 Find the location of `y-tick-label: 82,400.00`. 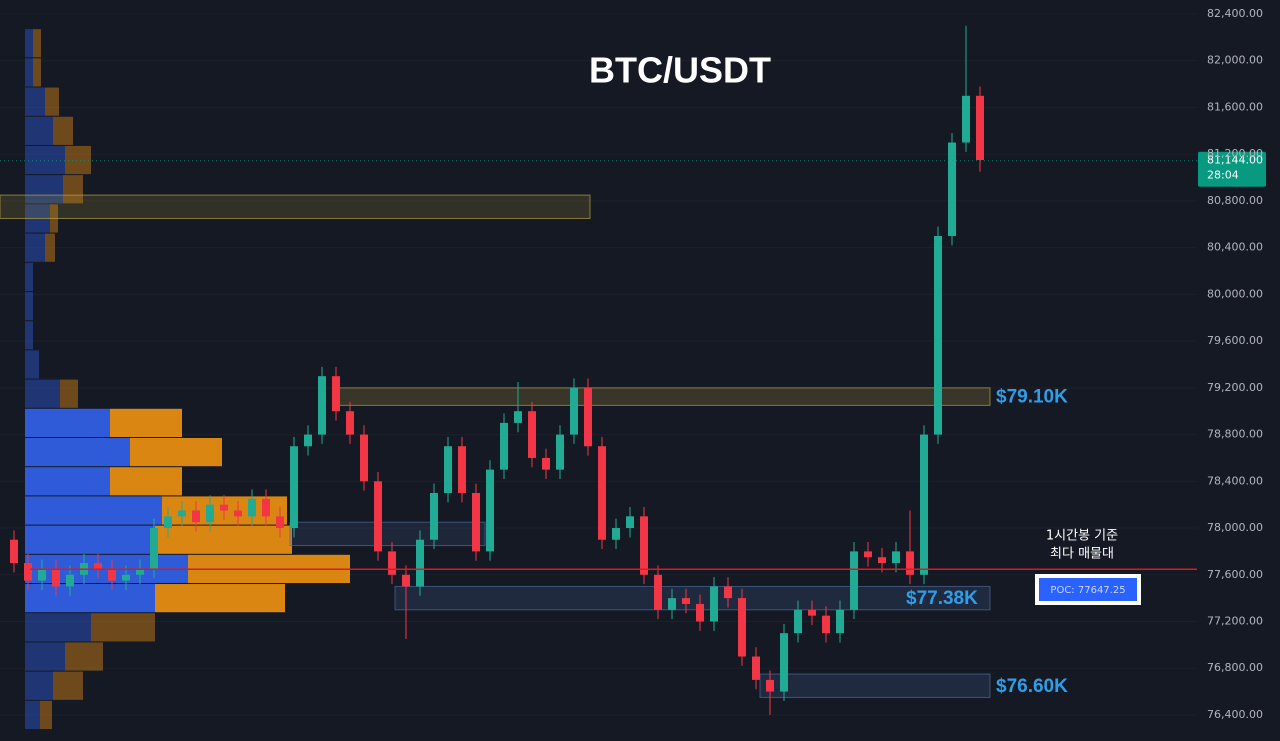

y-tick-label: 82,400.00 is located at coordinates (1235, 13).